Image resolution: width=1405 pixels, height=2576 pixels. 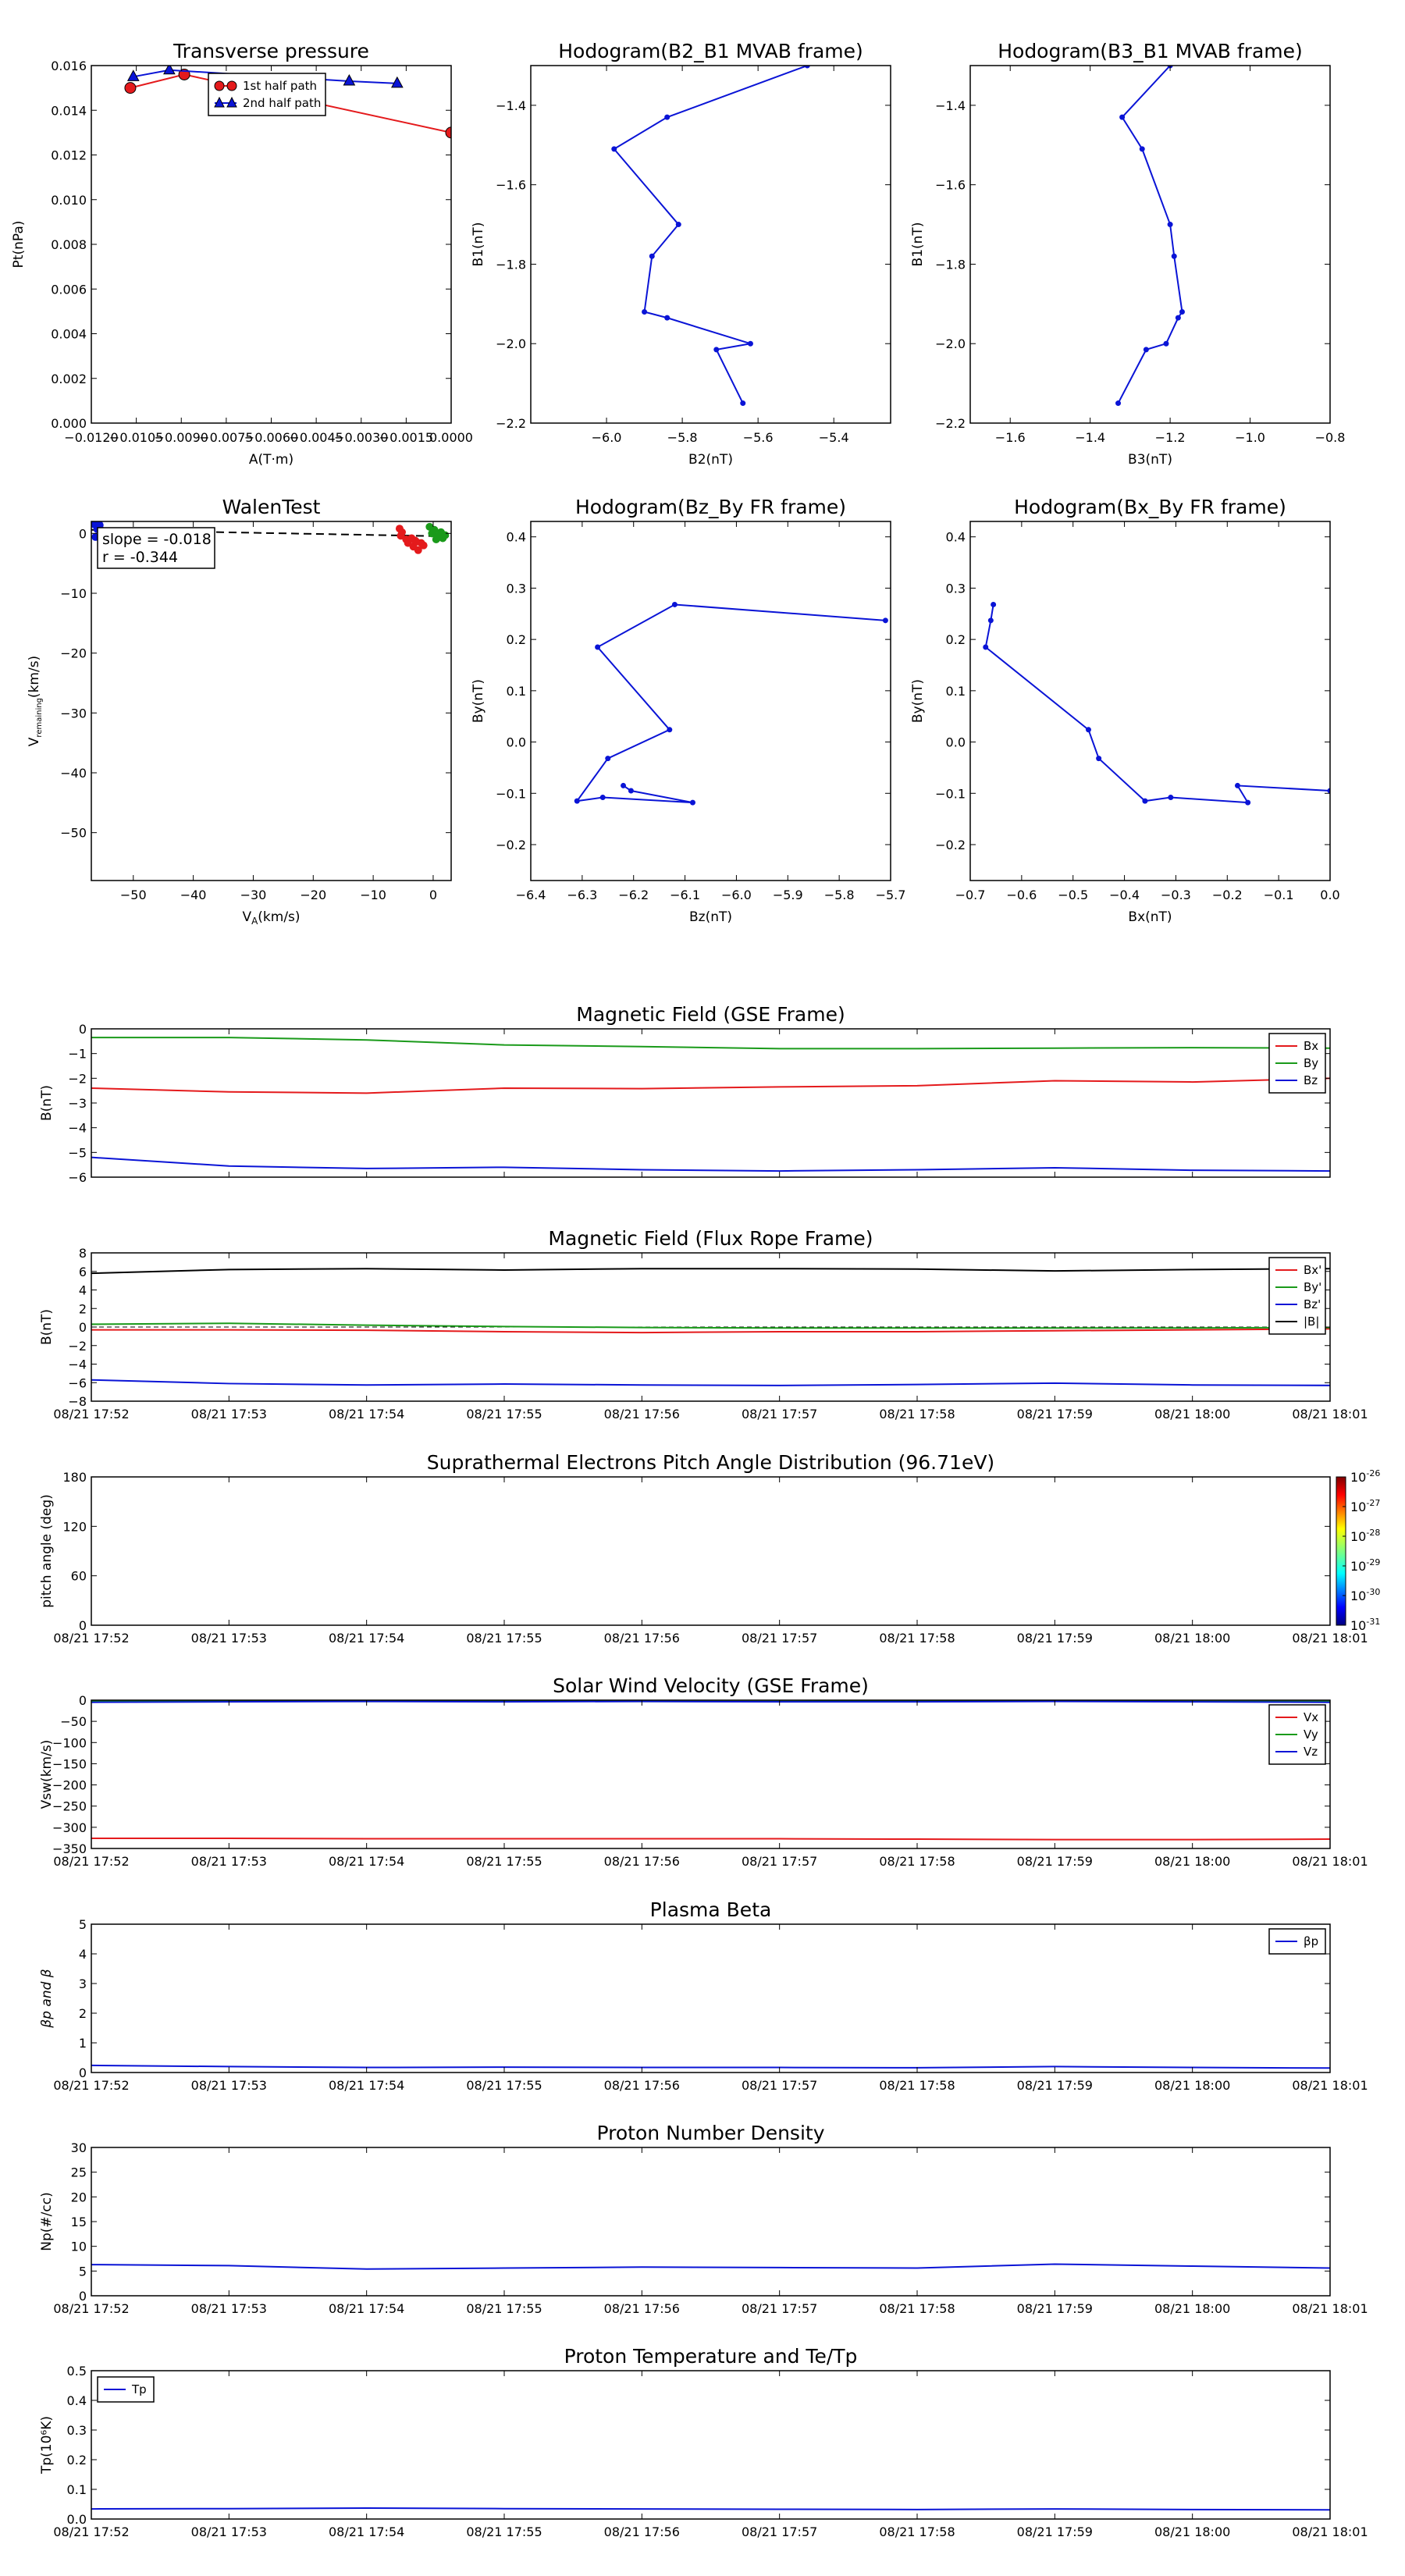 I want to click on y-tick-label: −1.6, so click(x=511, y=185).